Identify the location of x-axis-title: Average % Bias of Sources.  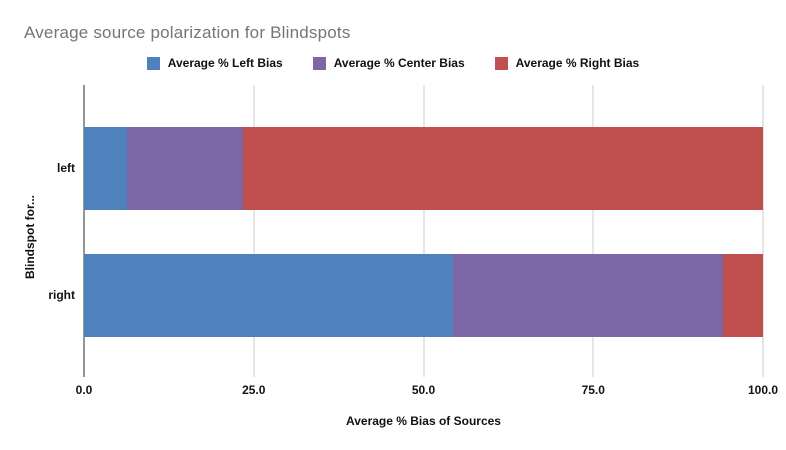
(423, 421).